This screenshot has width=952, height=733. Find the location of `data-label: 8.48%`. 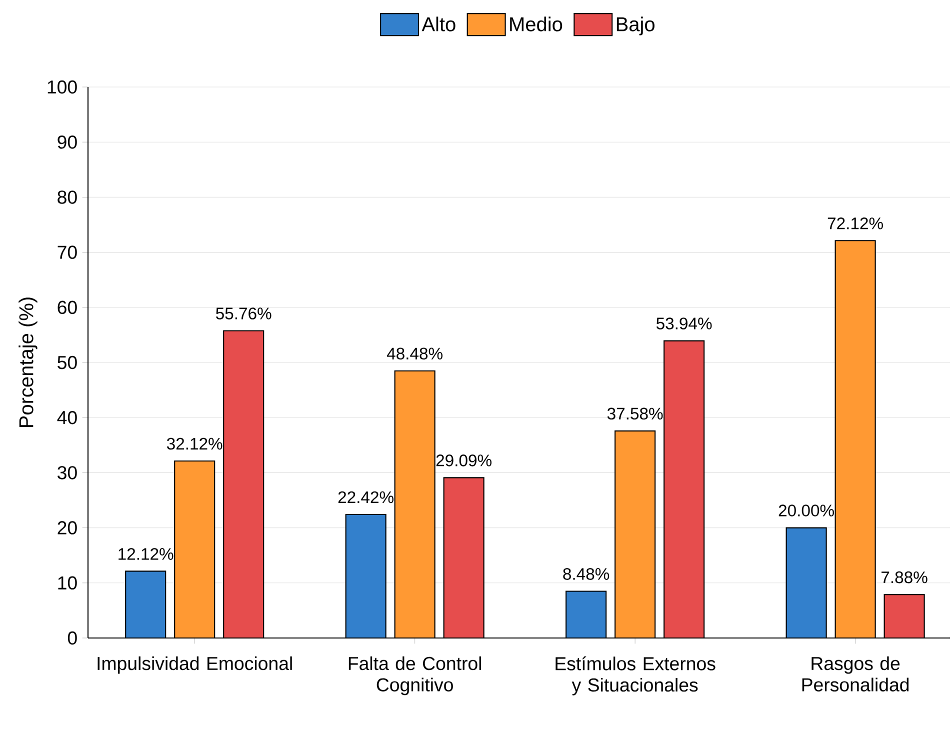

data-label: 8.48% is located at coordinates (586, 574).